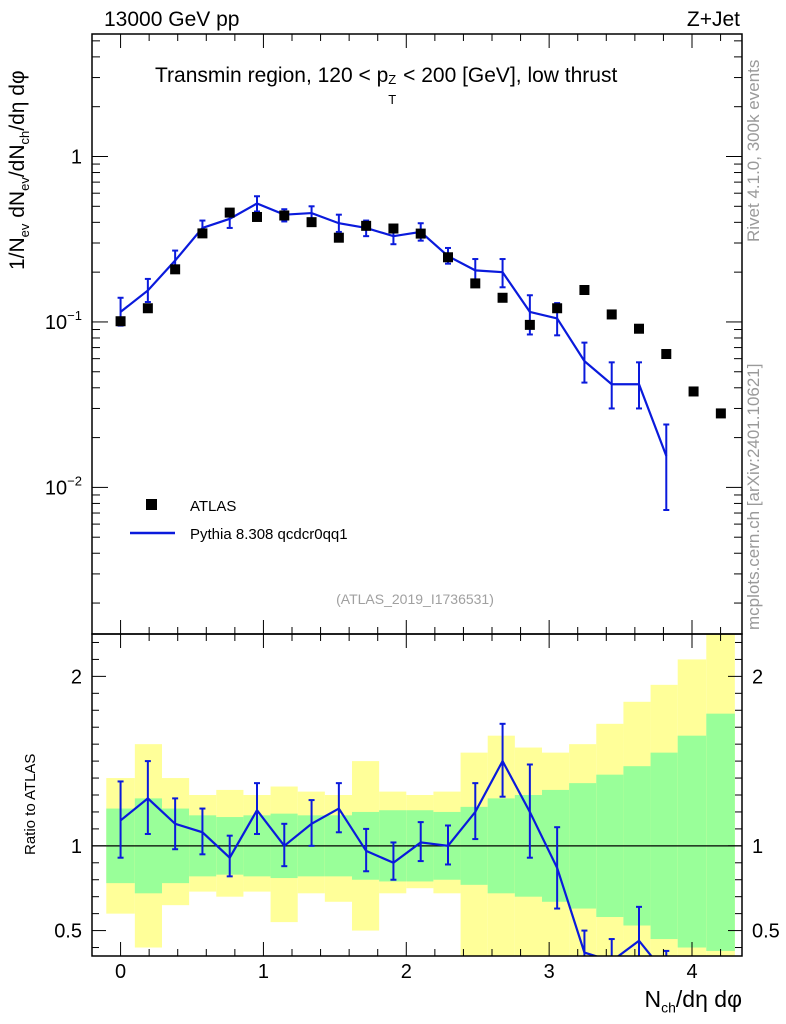  I want to click on main-y-axis-label: 1/Nev dNev/dNch/dη dφ, so click(19, 170).